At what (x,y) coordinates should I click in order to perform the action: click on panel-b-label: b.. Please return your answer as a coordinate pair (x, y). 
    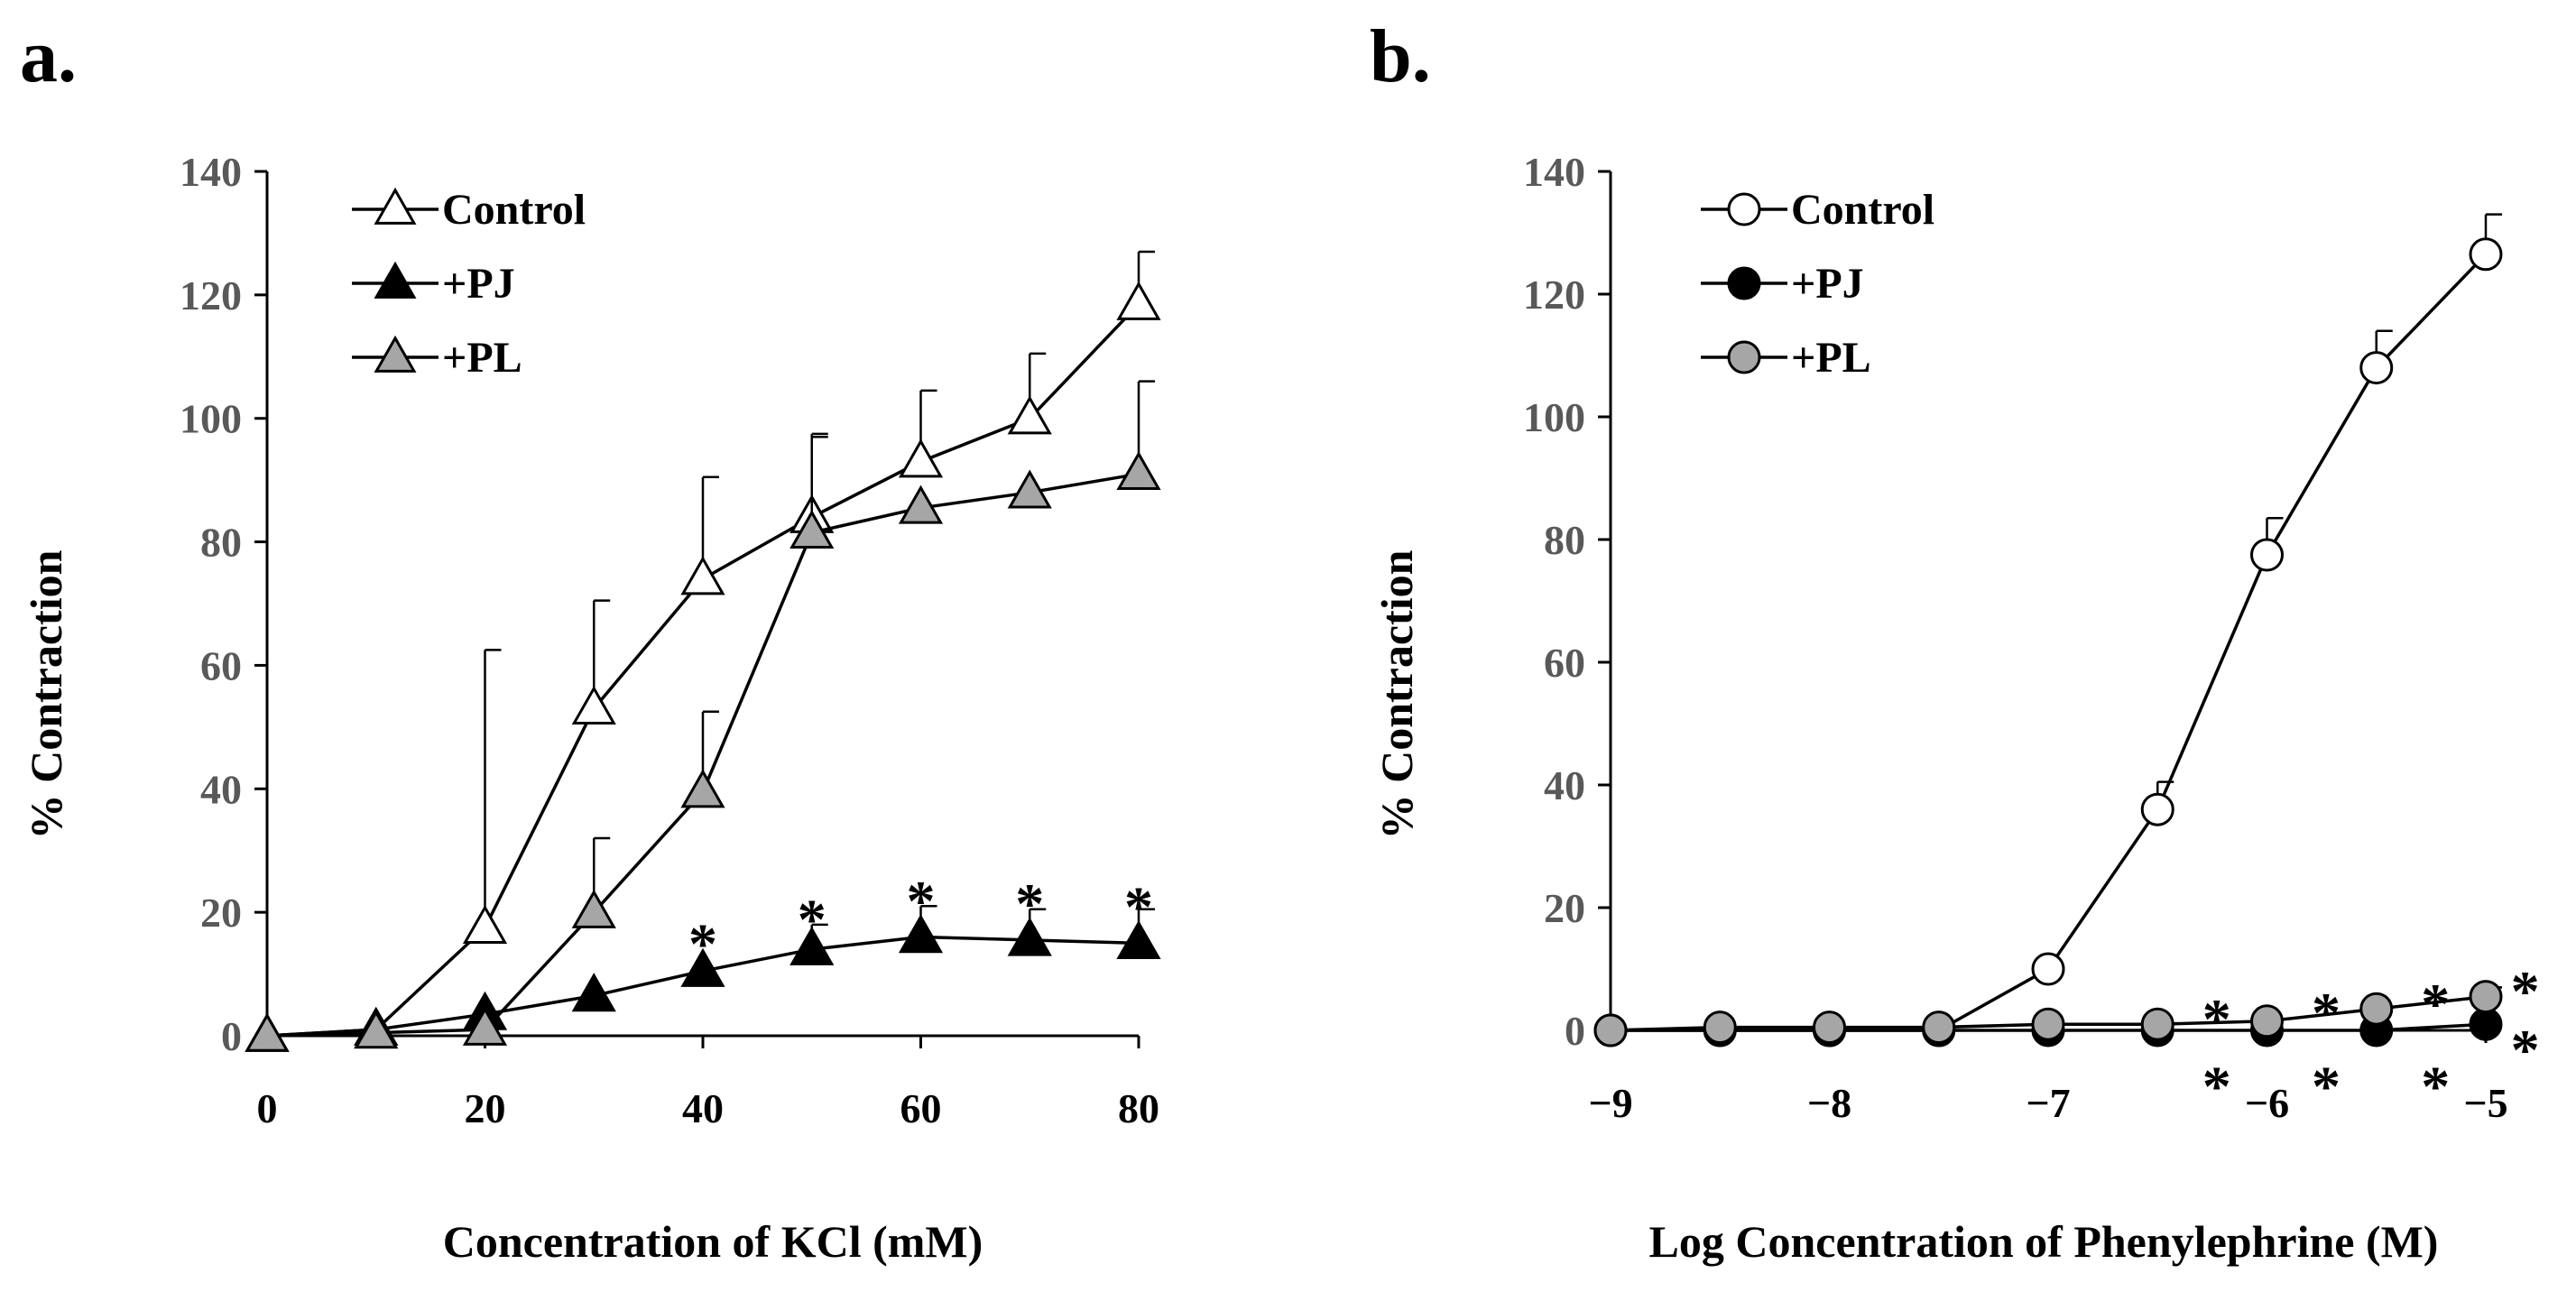
    Looking at the image, I should click on (1400, 56).